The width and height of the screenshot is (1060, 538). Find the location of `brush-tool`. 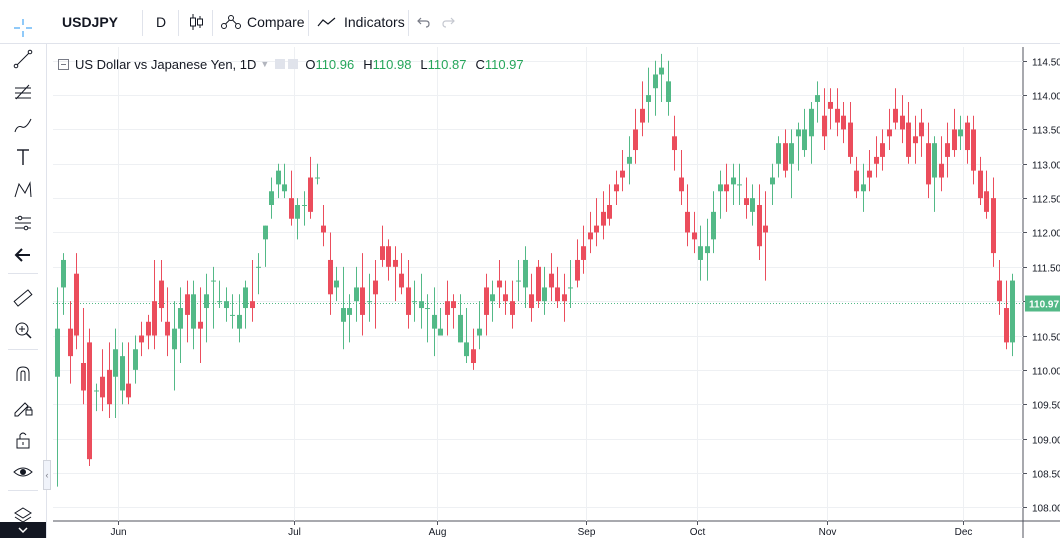

brush-tool is located at coordinates (23, 125).